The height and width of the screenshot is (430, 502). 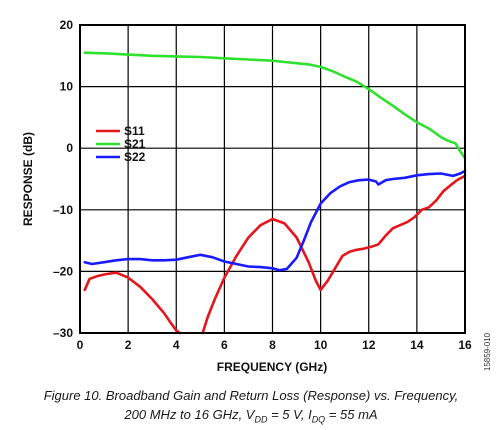 I want to click on y-axis-label: RESPONSE (dB), so click(x=28, y=179).